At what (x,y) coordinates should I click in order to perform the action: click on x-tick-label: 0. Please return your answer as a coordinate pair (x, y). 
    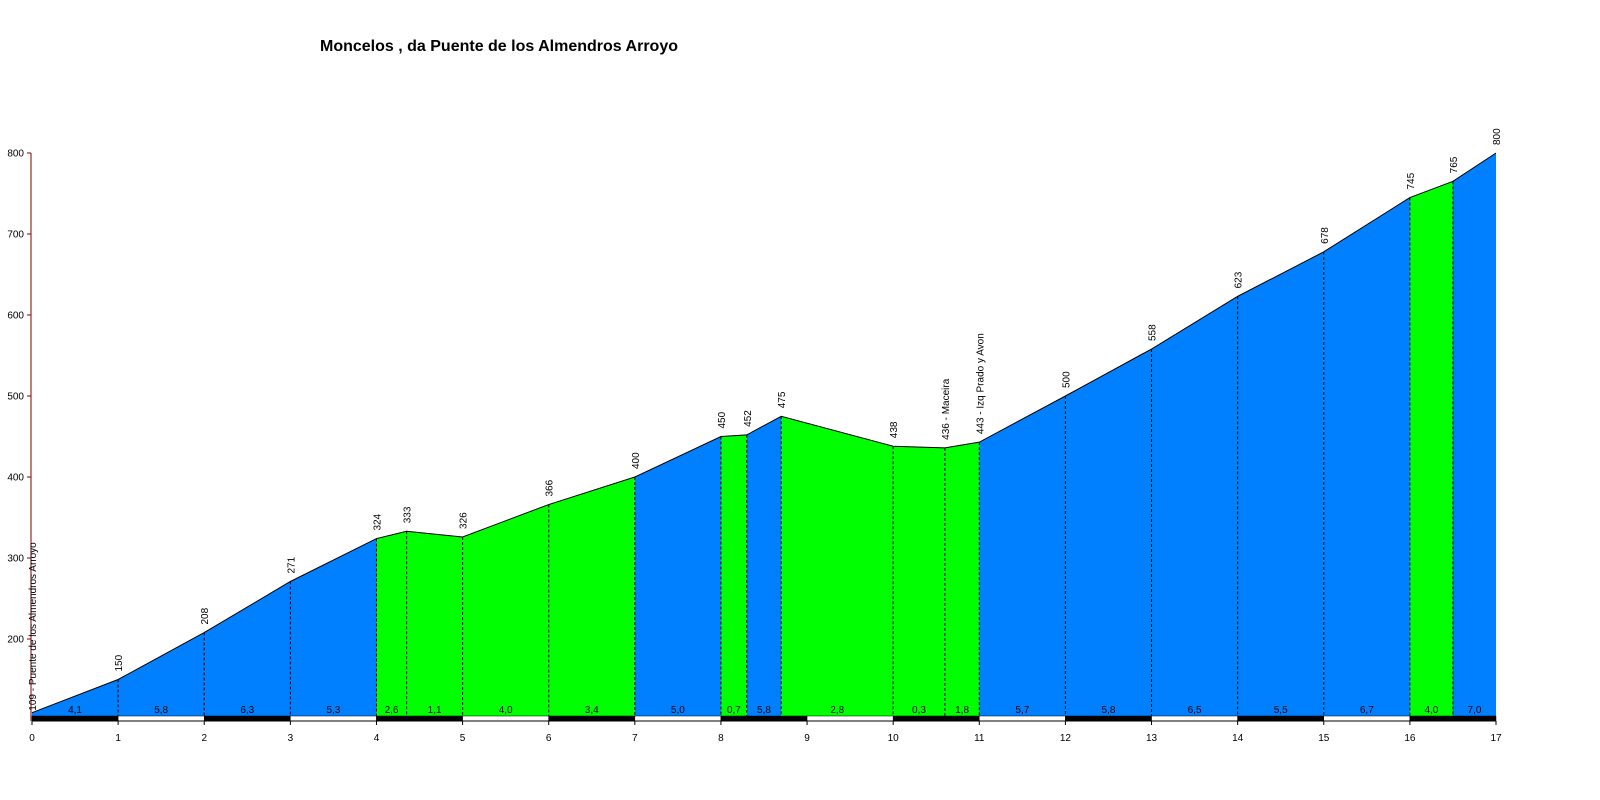
    Looking at the image, I should click on (32, 738).